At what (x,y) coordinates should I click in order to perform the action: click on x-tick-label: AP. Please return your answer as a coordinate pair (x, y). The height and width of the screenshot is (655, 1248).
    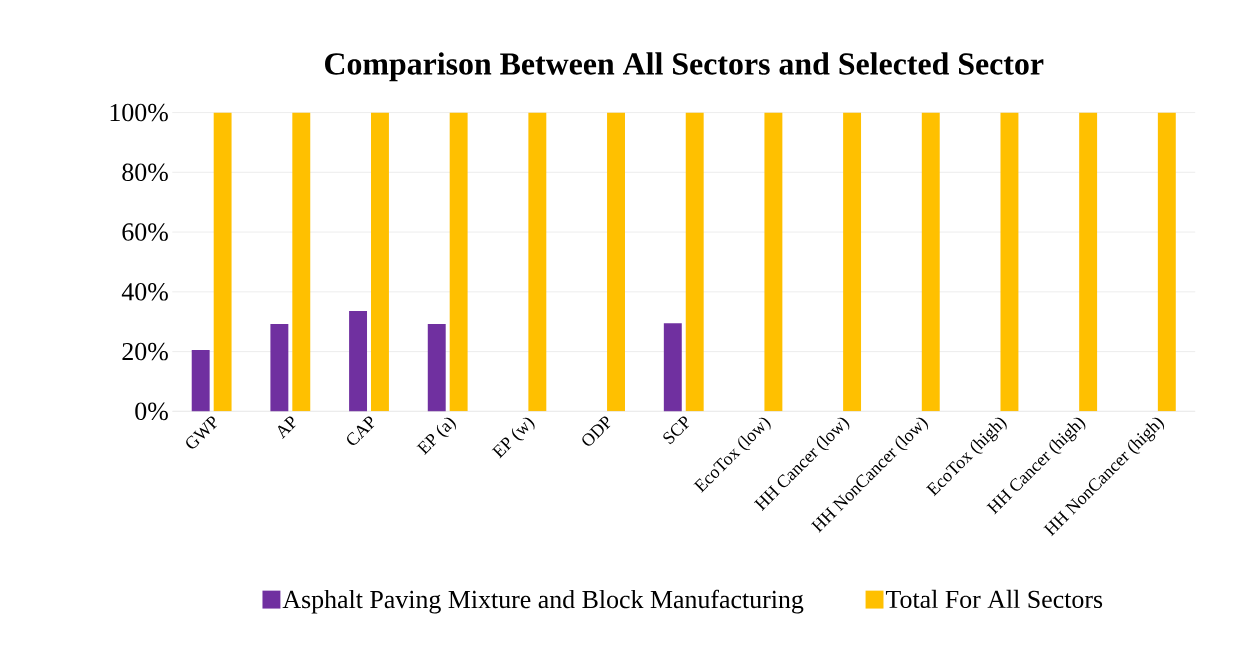
    Looking at the image, I should click on (287, 427).